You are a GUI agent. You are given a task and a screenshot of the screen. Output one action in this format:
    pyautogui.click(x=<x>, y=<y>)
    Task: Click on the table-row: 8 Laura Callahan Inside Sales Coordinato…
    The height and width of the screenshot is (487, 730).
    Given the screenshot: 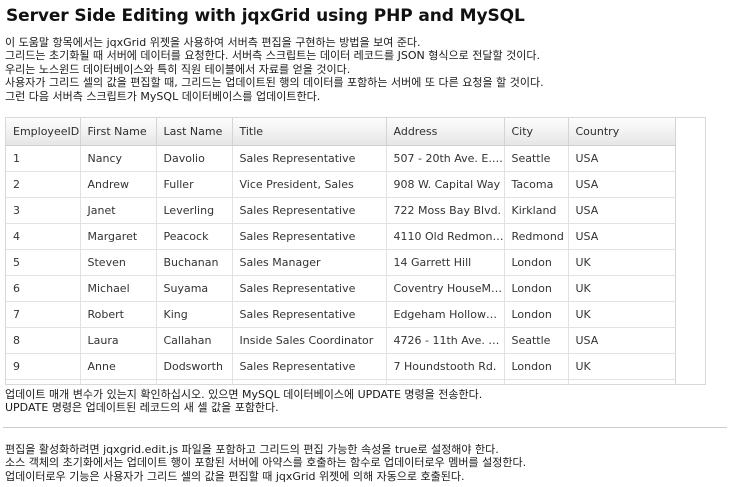 What is the action you would take?
    pyautogui.click(x=341, y=340)
    